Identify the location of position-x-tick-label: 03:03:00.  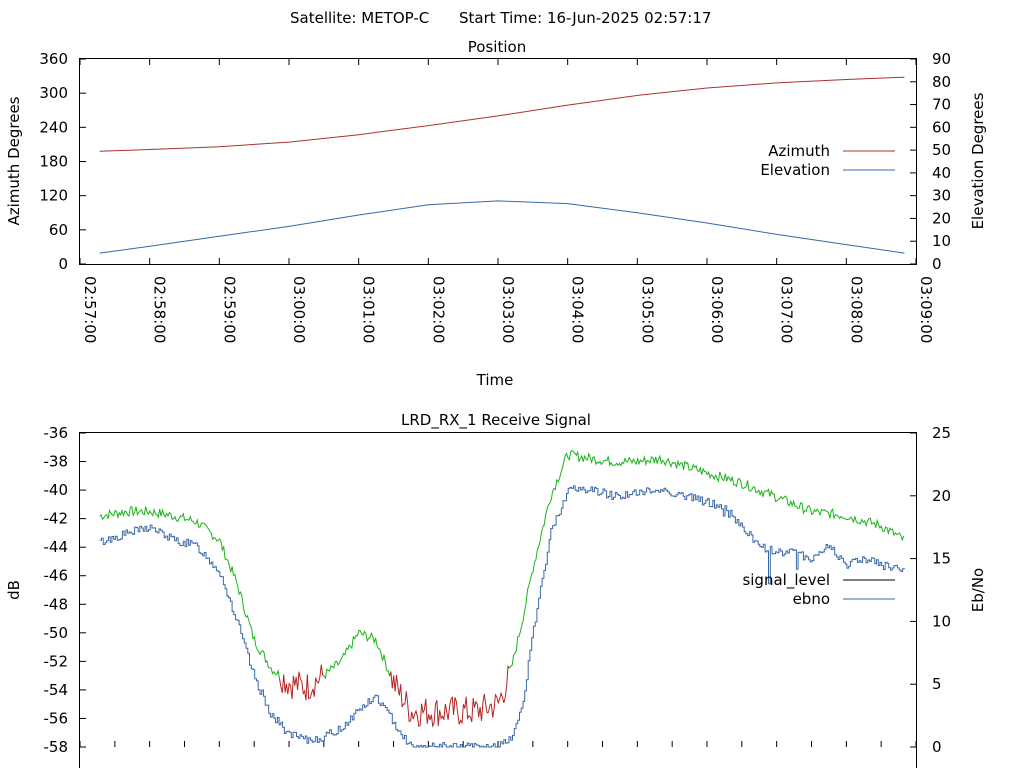
(508, 309).